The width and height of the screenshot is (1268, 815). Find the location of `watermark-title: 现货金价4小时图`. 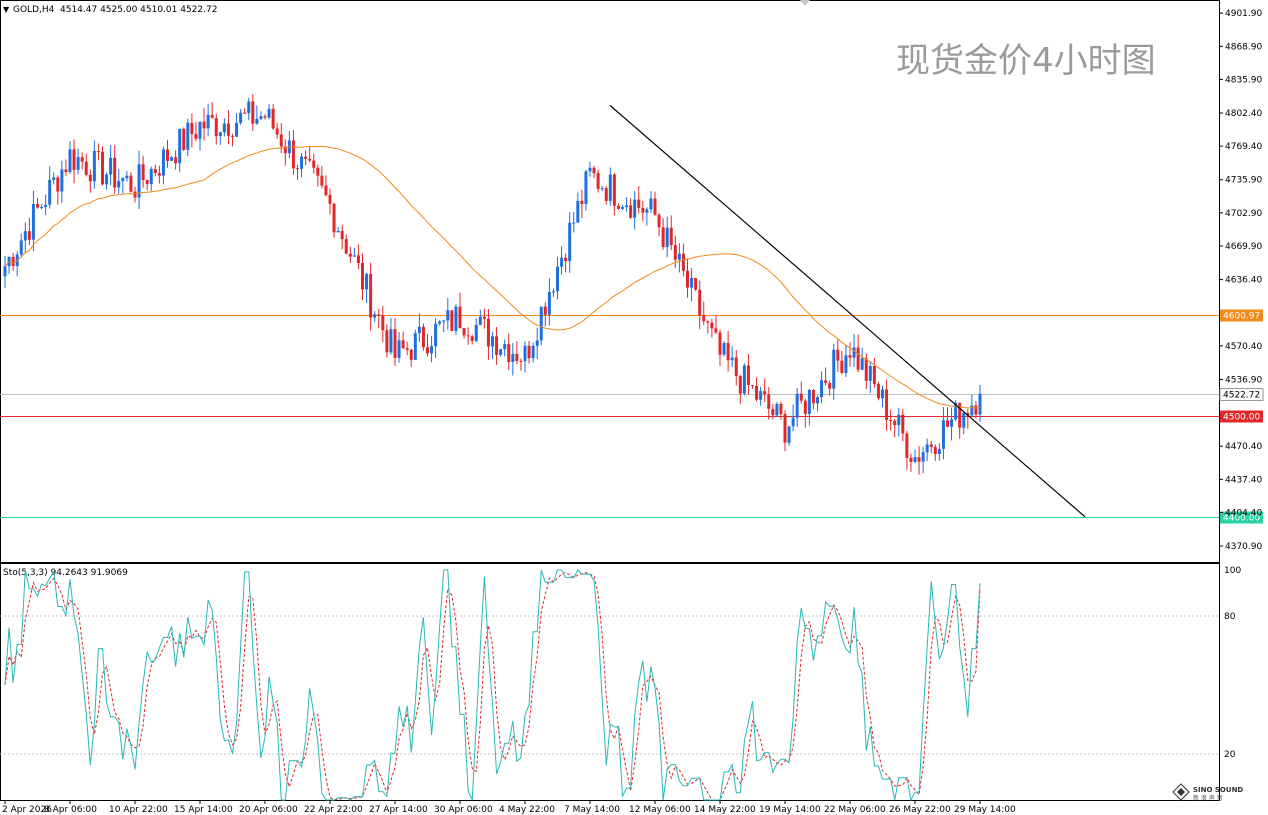

watermark-title: 现货金价4小时图 is located at coordinates (1026, 61).